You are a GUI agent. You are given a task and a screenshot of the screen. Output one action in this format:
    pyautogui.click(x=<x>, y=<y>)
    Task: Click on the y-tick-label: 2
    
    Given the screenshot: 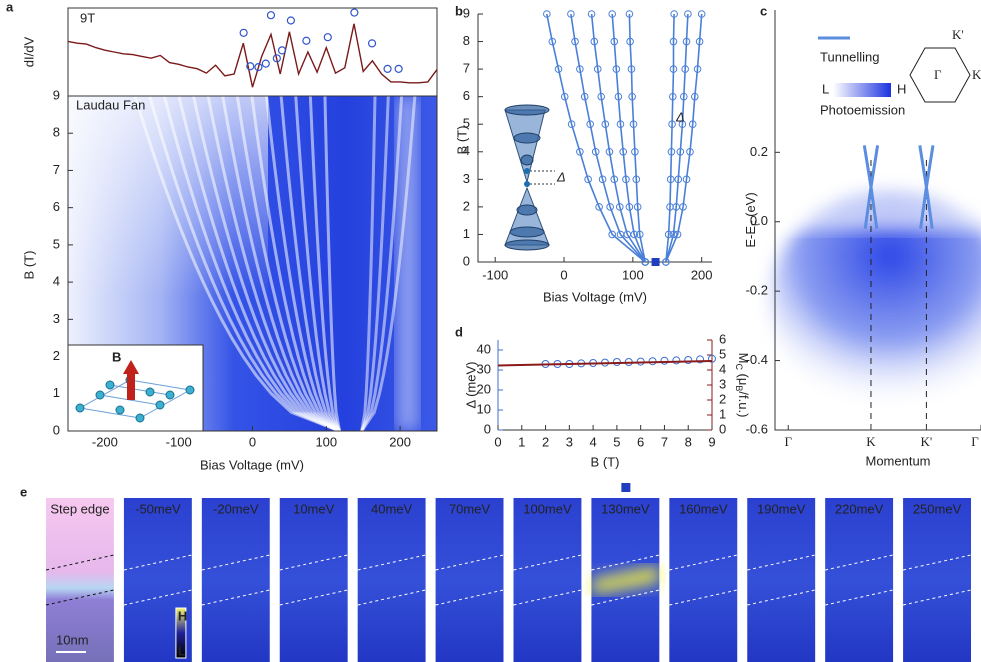 What is the action you would take?
    pyautogui.click(x=56, y=355)
    